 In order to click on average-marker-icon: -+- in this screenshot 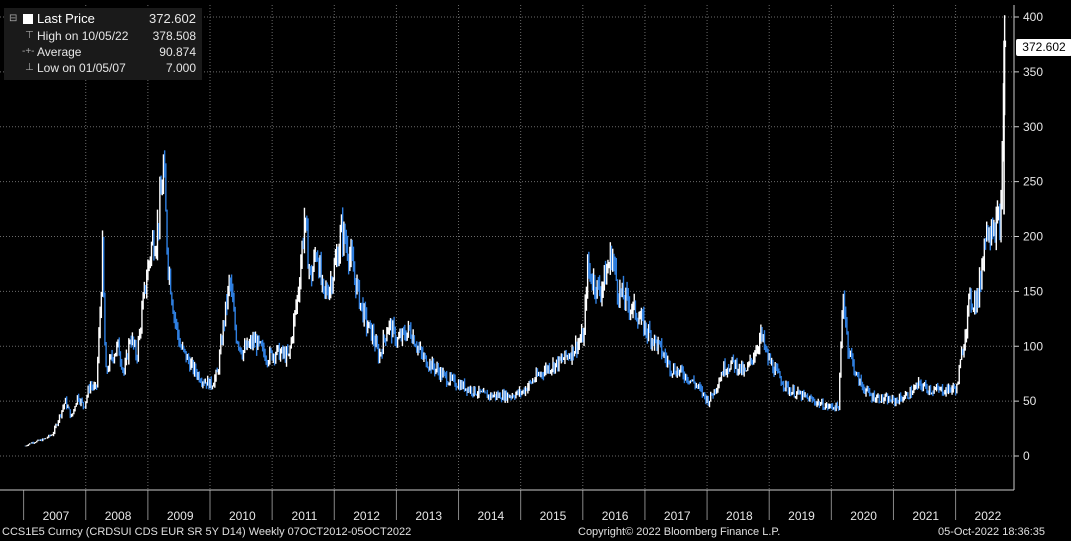, I will do `click(28, 51)`.